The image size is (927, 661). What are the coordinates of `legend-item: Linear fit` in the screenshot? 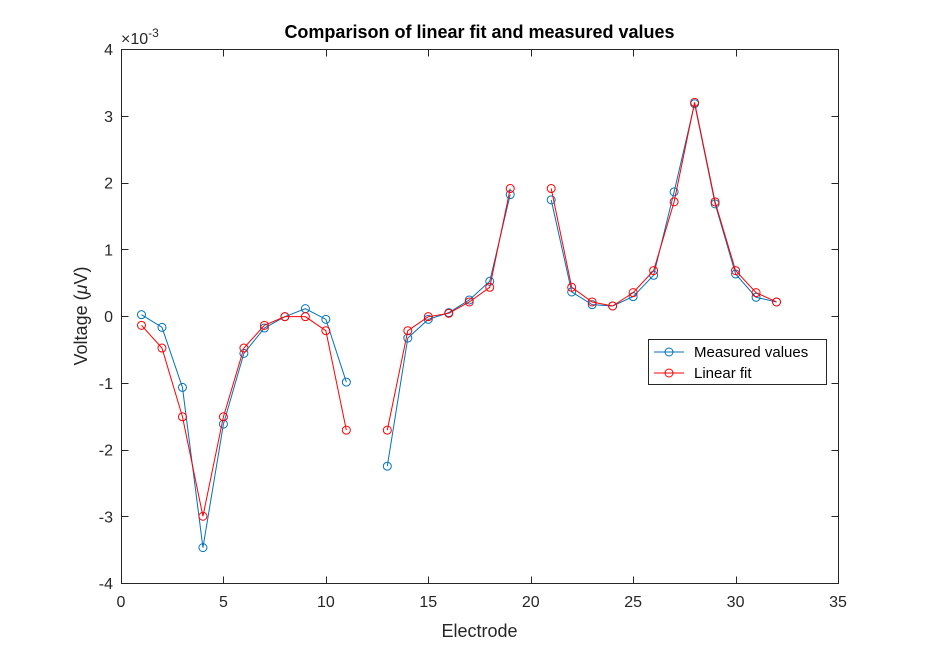 It's located at (703, 373).